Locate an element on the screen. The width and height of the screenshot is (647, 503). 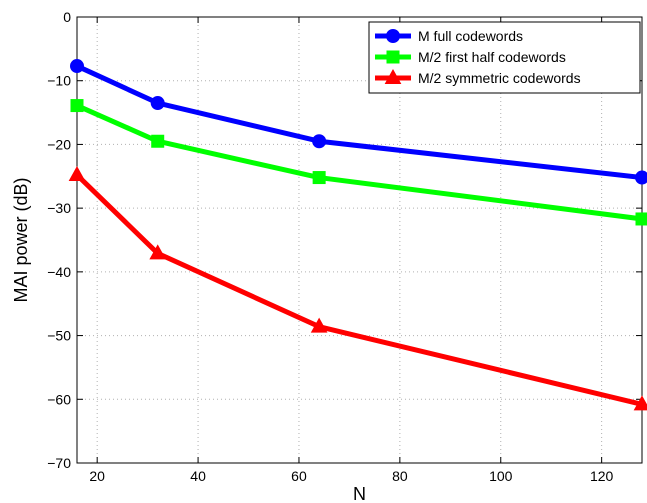
x-tick-label: 80 is located at coordinates (400, 476).